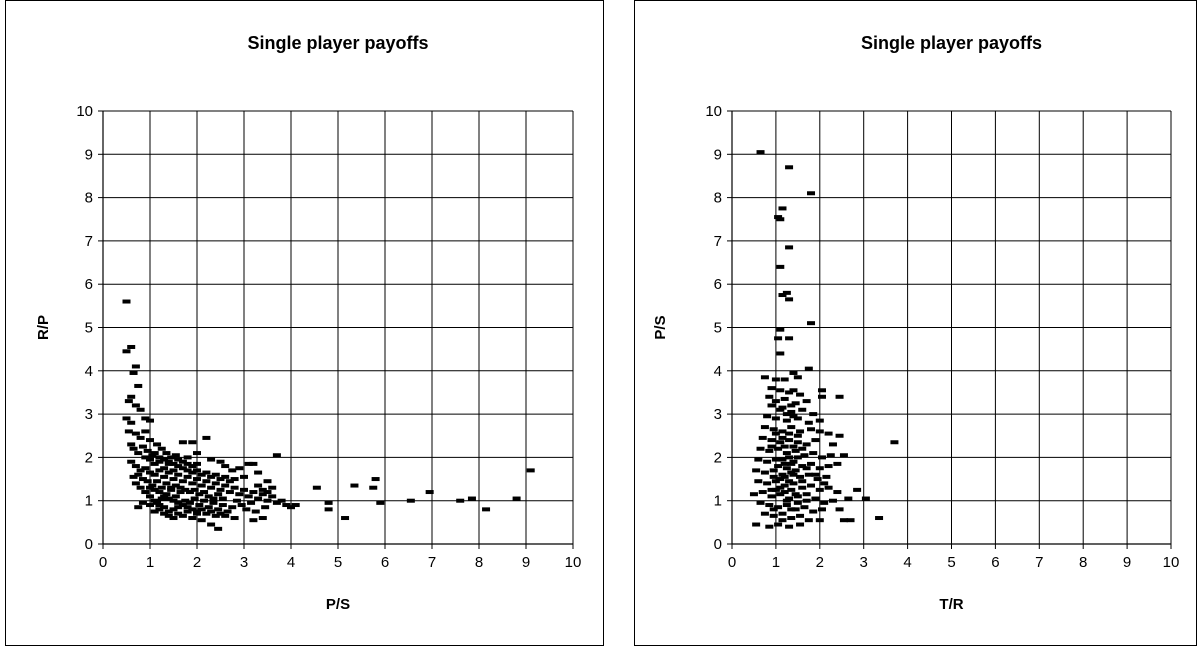 Image resolution: width=1199 pixels, height=650 pixels. Describe the element at coordinates (718, 457) in the screenshot. I see `y-tick-label: 2` at that location.